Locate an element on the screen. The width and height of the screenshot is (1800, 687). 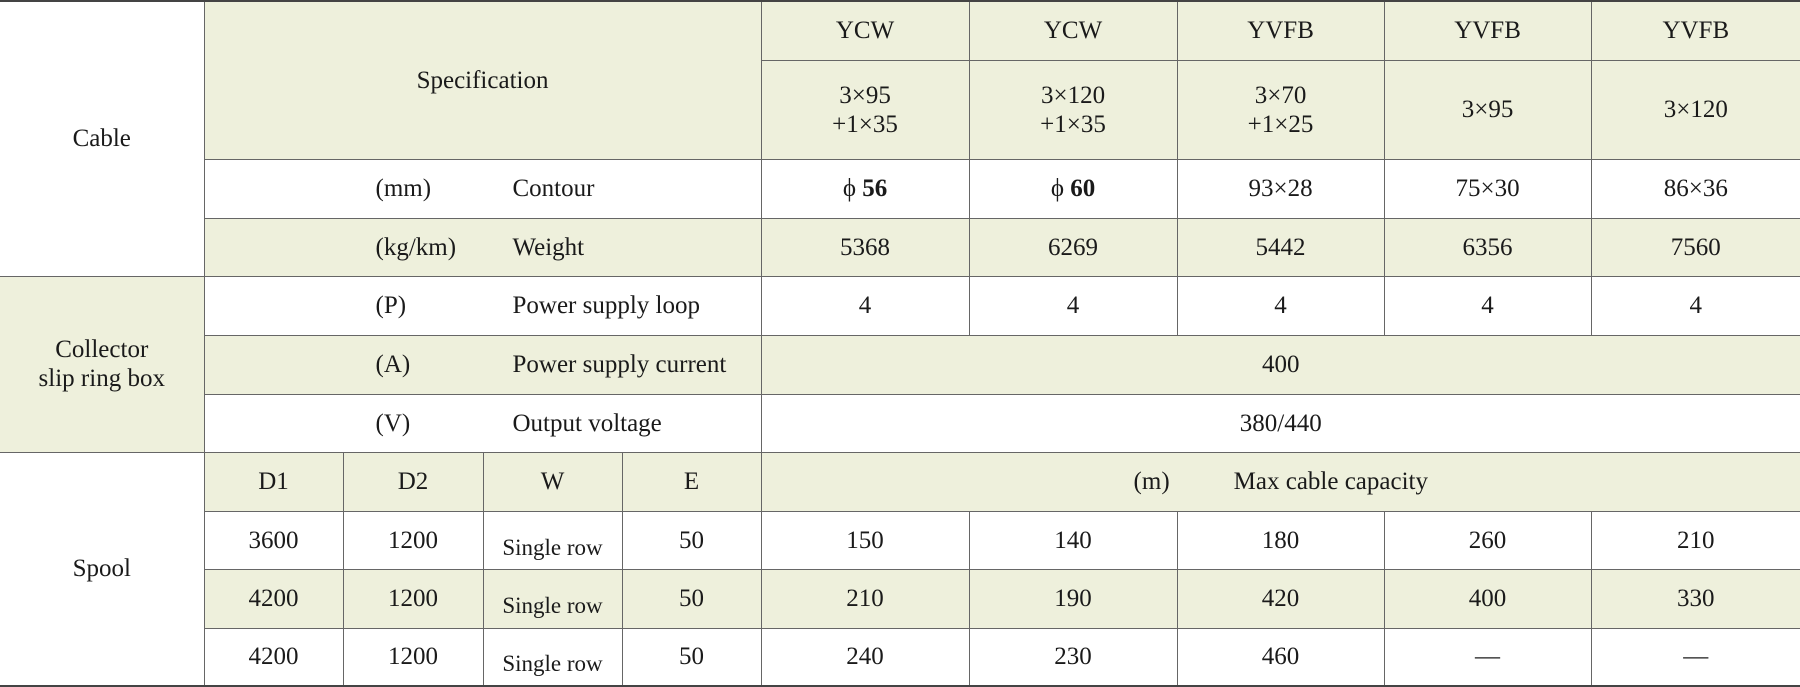
contour-value-text: 75×30 is located at coordinates (1487, 188).